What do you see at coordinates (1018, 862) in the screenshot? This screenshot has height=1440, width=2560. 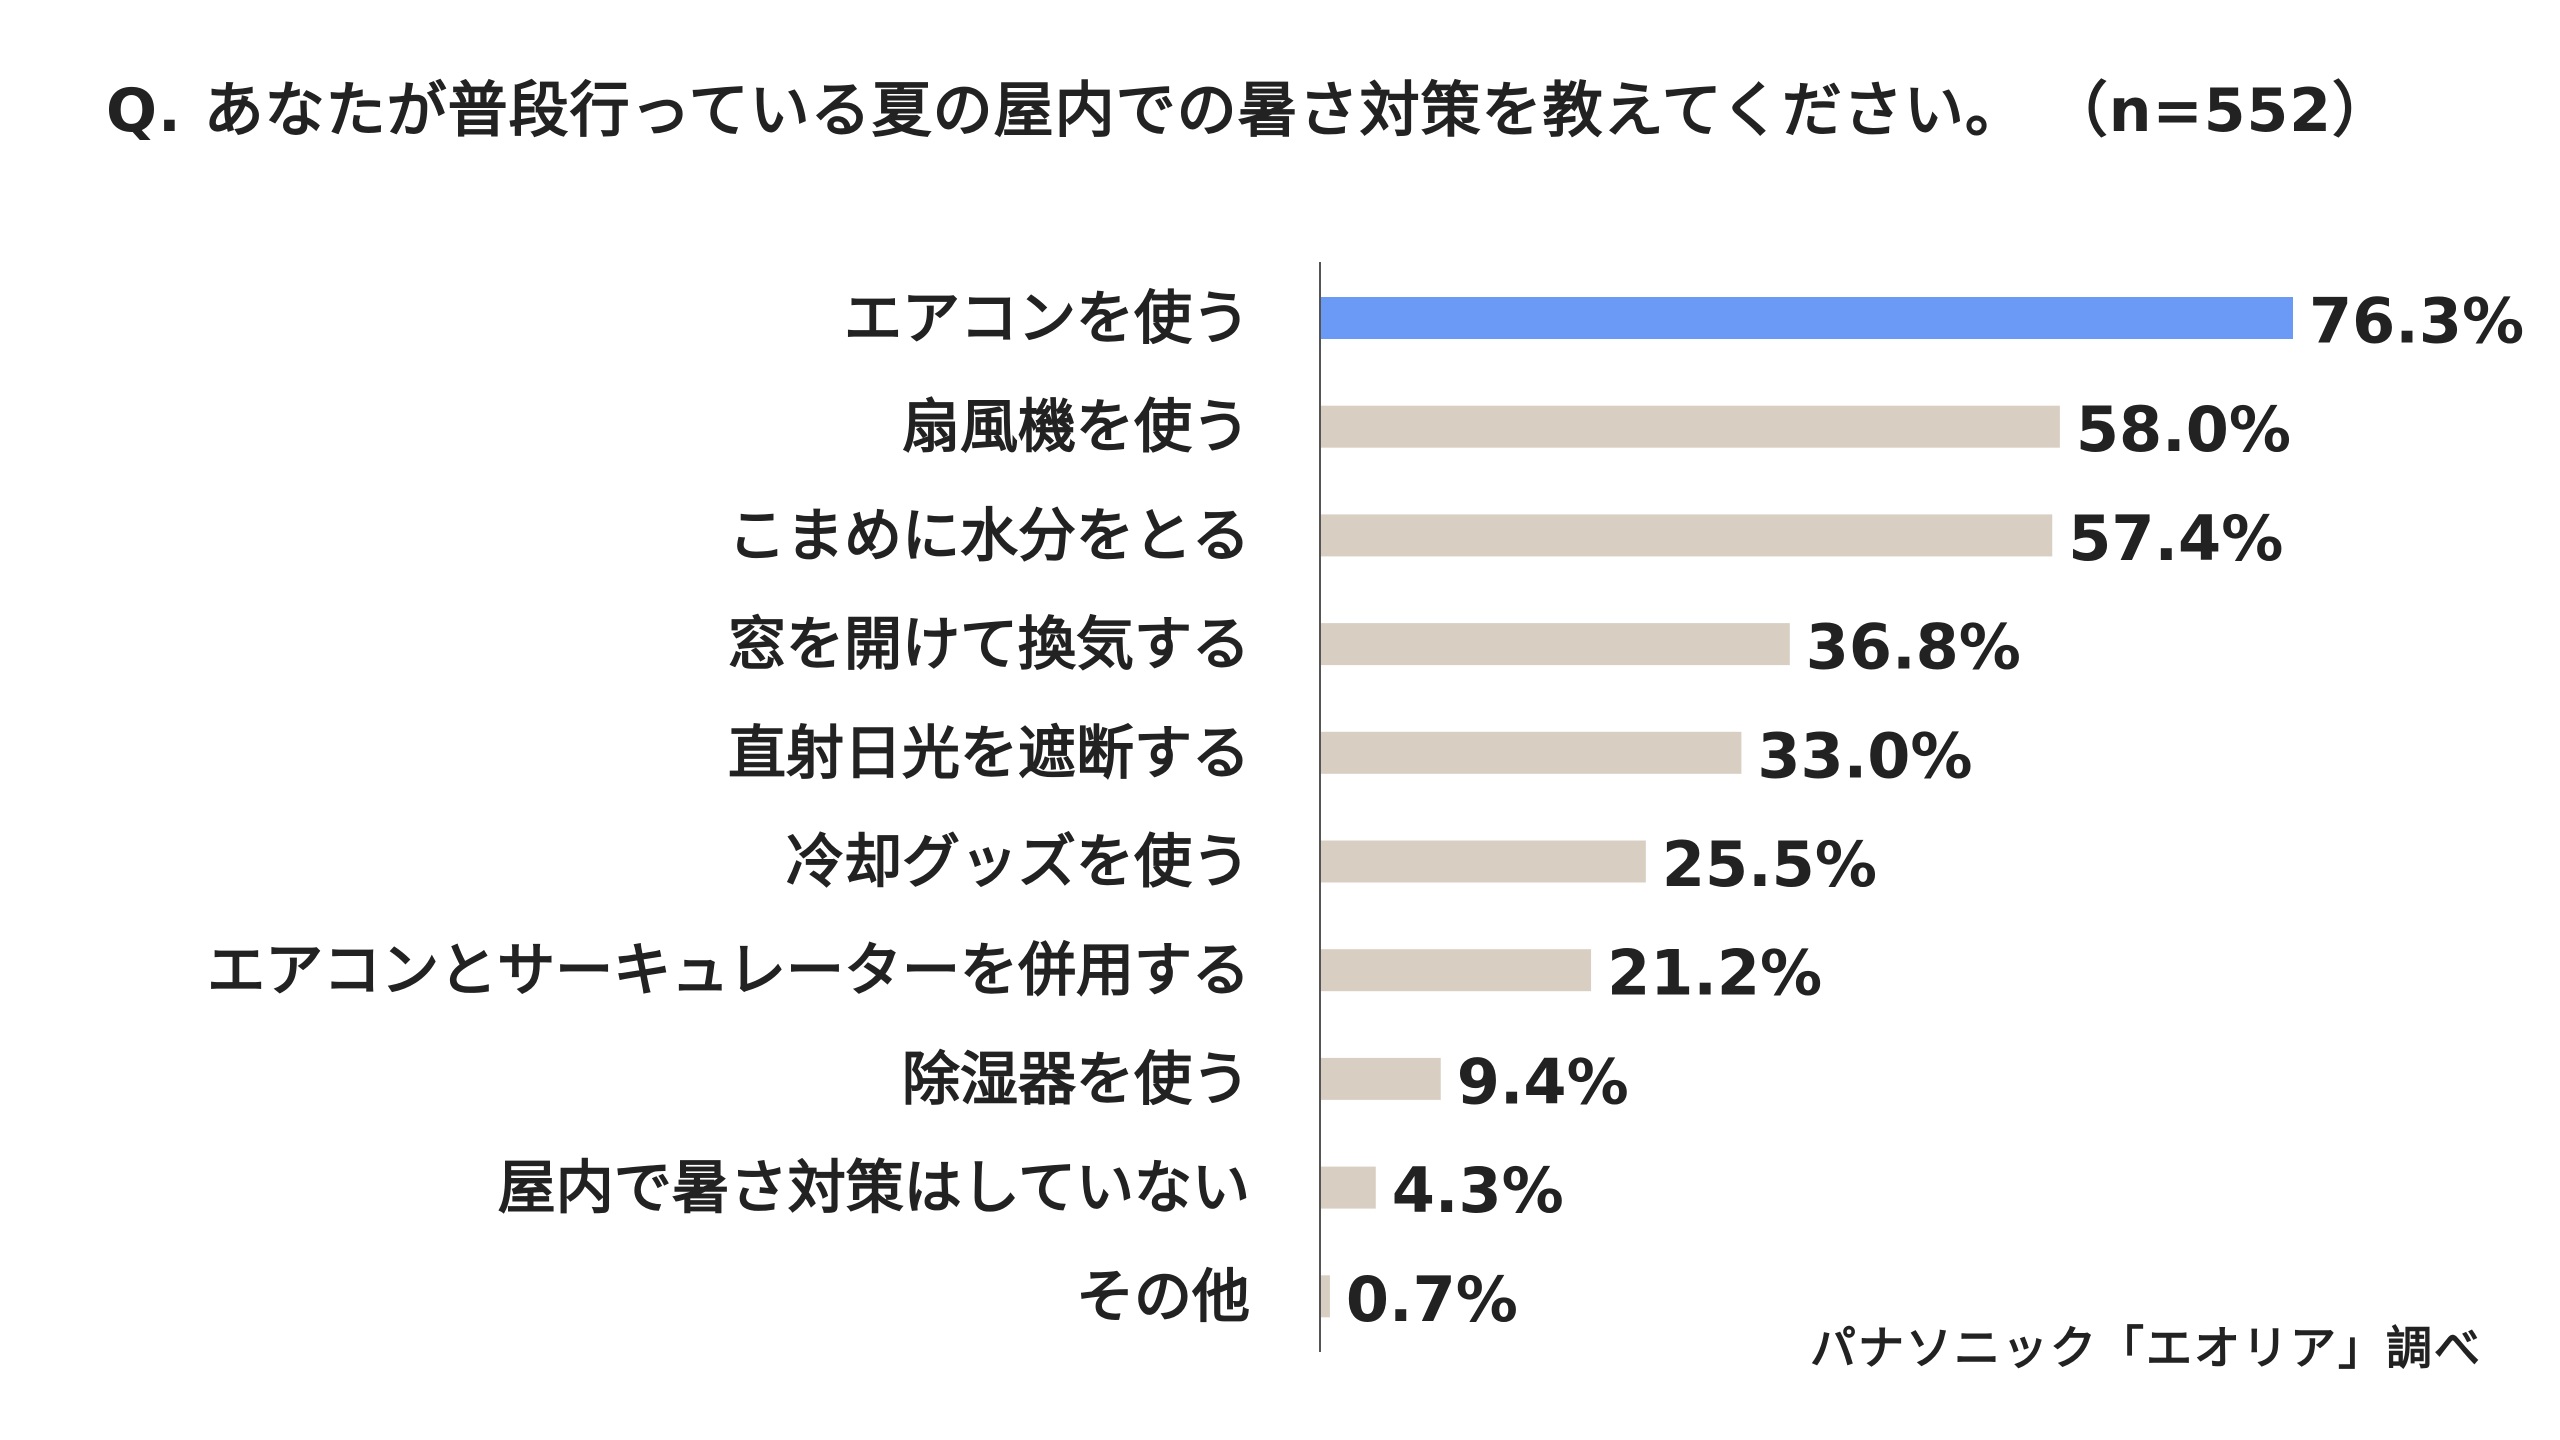 I see `category-label: 冷却グッズを使う` at bounding box center [1018, 862].